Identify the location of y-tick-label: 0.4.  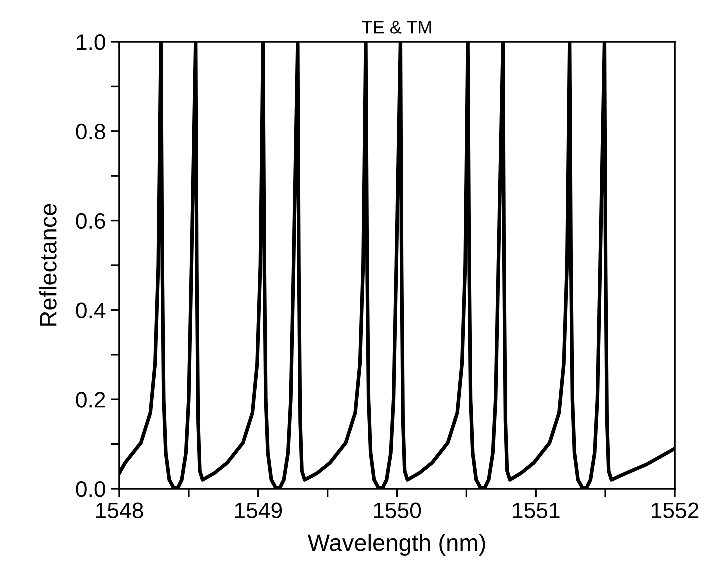
(91, 310).